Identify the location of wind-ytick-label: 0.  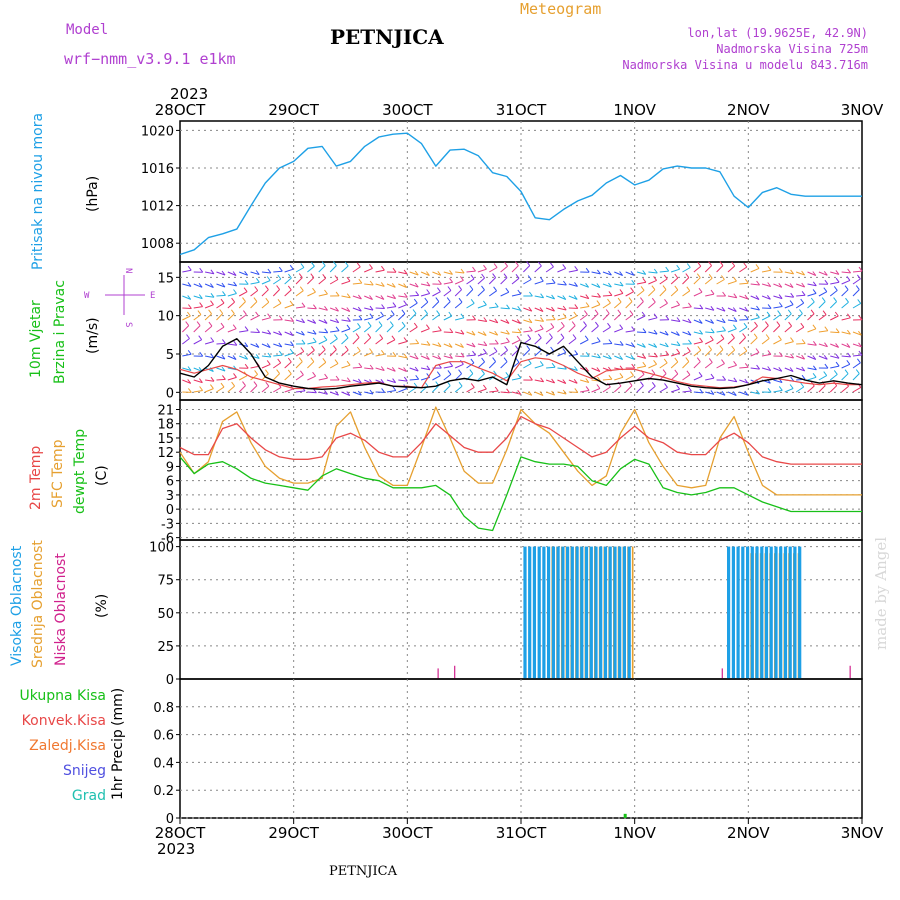
(170, 393).